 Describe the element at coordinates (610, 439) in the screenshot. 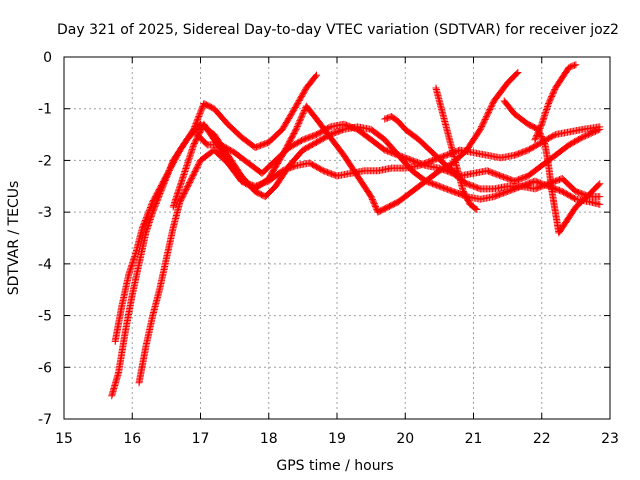

I see `x-tick-label: 23` at that location.